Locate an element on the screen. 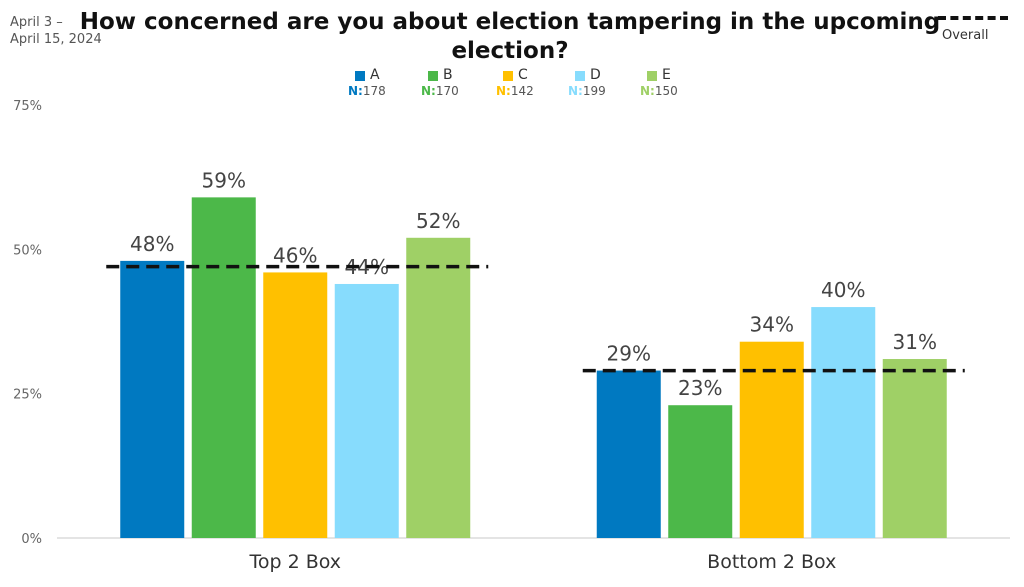 Image resolution: width=1024 pixels, height=587 pixels. bar-b-bottom-2-box is located at coordinates (700, 471).